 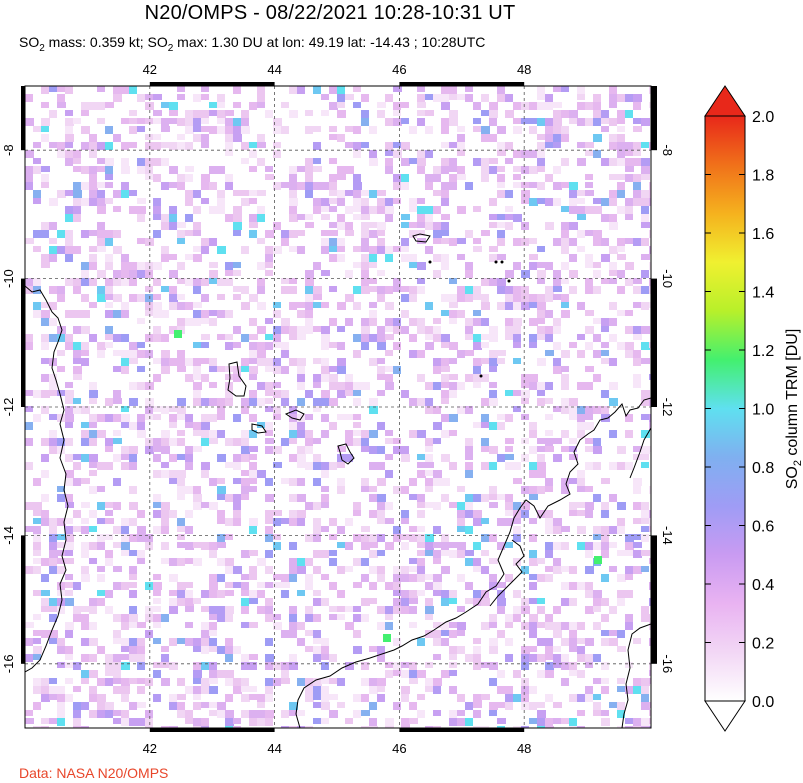 I want to click on lon-tick-top: 46, so click(x=399, y=69).